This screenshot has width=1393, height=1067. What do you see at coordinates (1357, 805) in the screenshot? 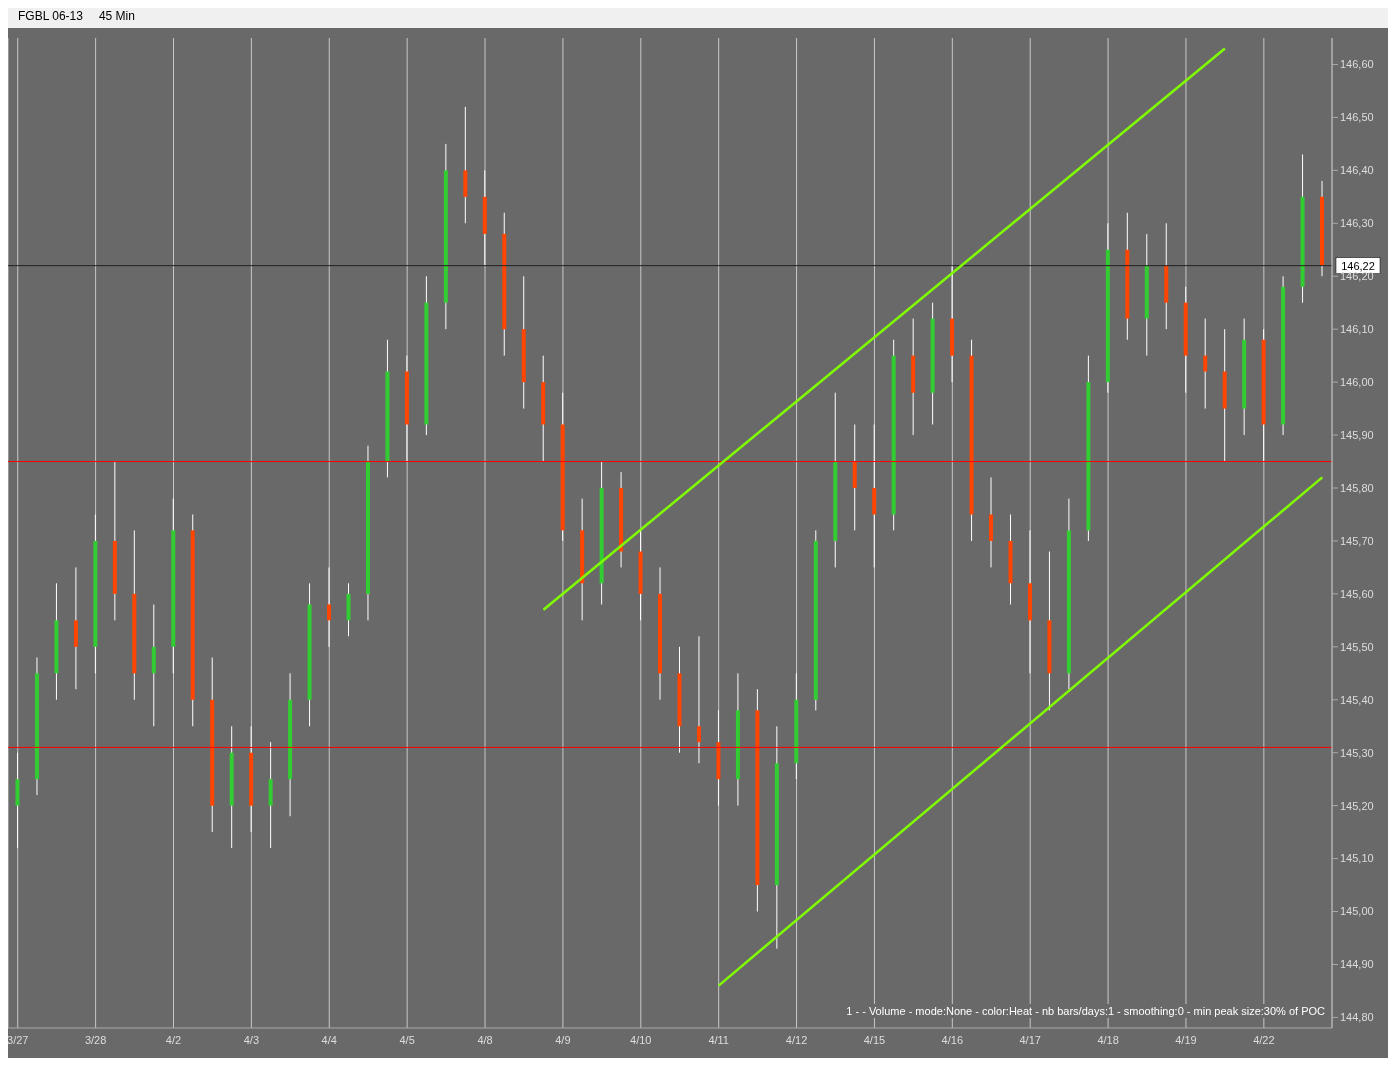
I see `y-tick-label: 145,20` at bounding box center [1357, 805].